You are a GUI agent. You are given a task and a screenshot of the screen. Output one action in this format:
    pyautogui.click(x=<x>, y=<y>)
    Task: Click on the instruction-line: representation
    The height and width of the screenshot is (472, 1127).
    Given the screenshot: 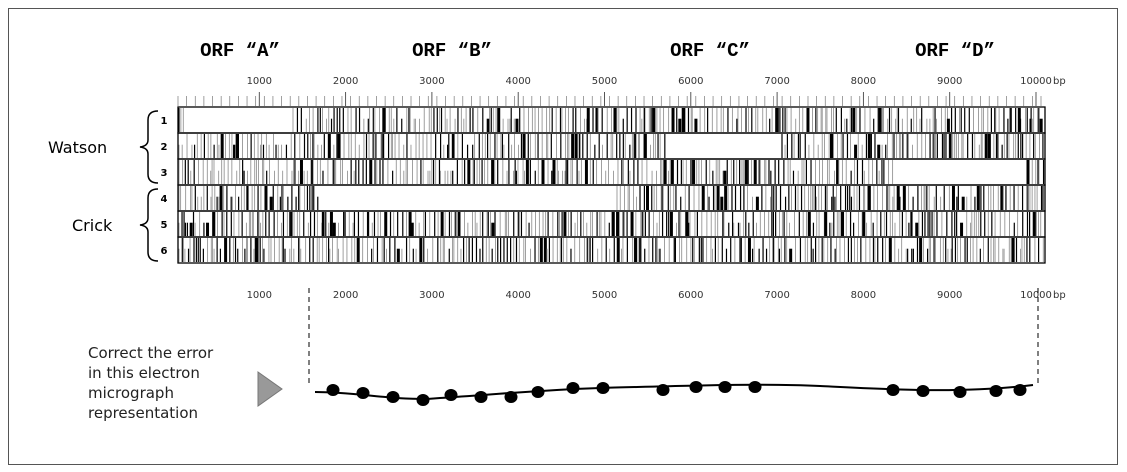 What is the action you would take?
    pyautogui.click(x=143, y=413)
    